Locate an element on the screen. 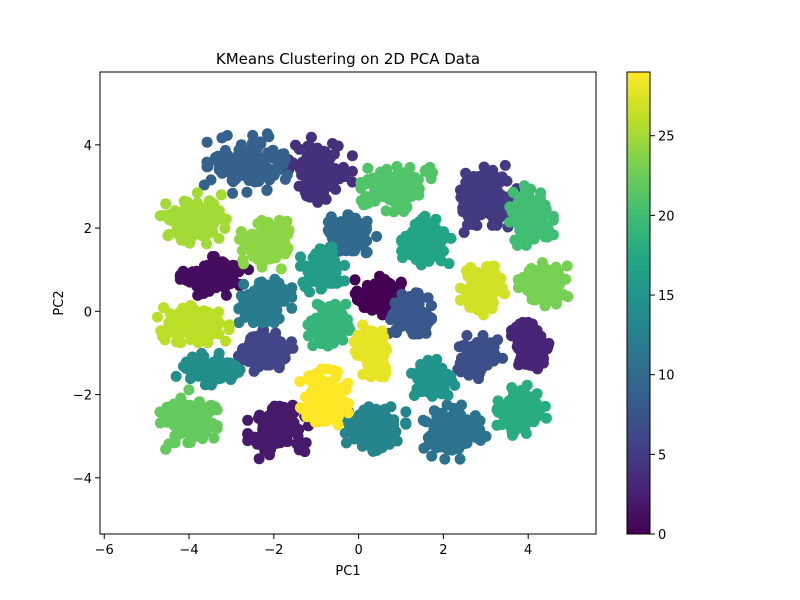  y-tick-label: −2 is located at coordinates (82, 396).